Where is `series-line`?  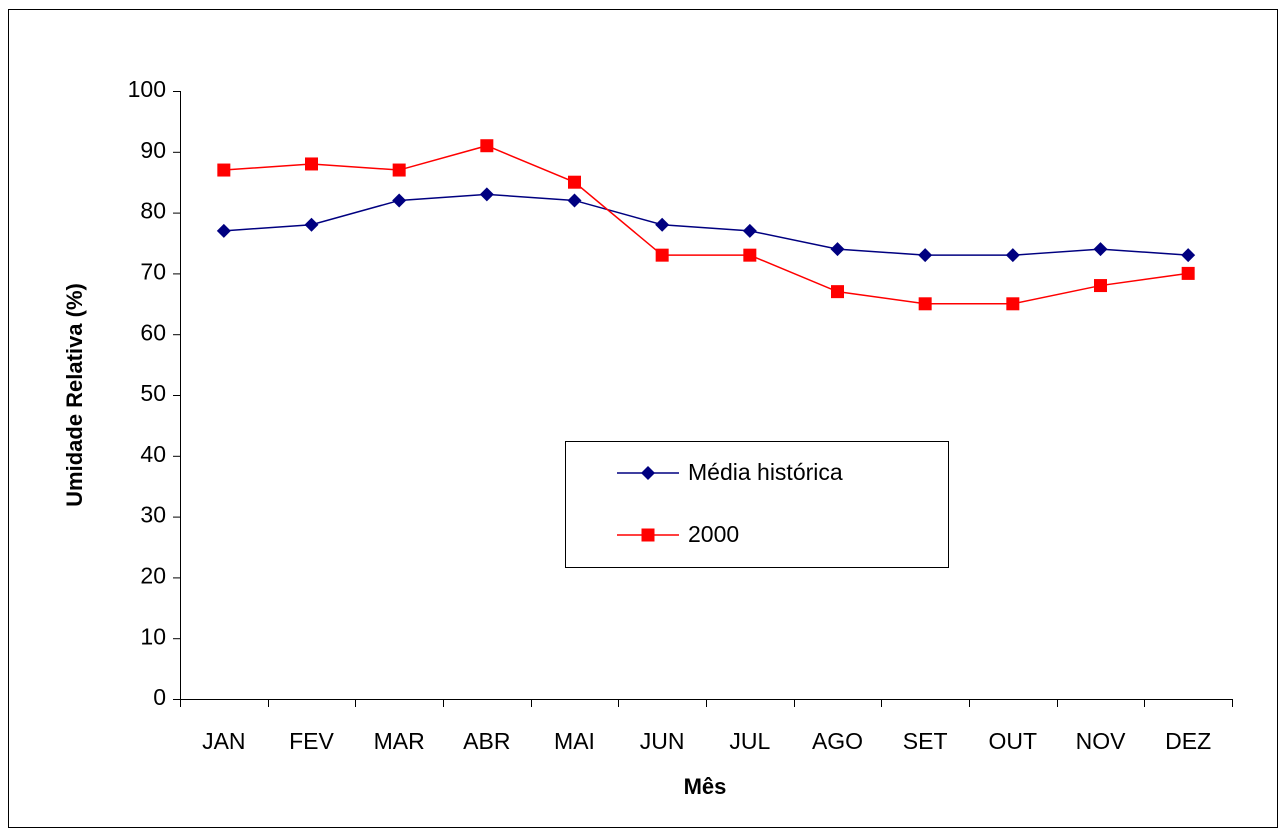 series-line is located at coordinates (706, 224).